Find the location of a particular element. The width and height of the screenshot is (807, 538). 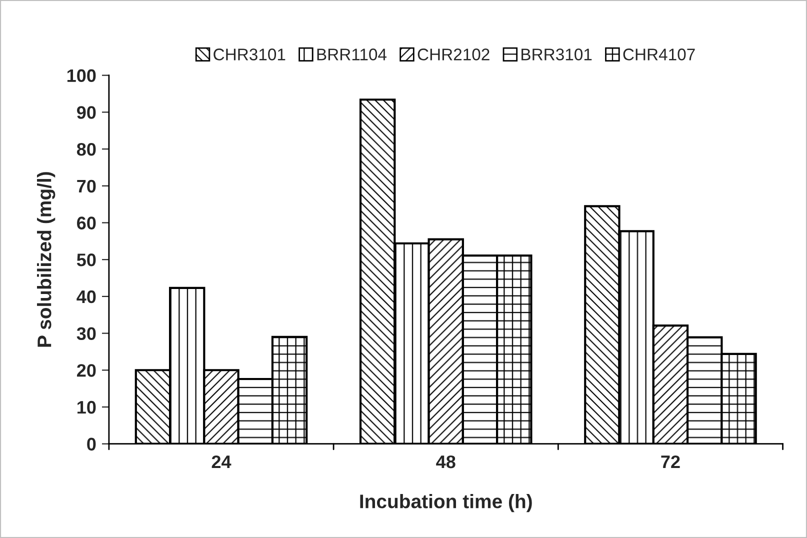

y-tick-label: 40 is located at coordinates (86, 297).